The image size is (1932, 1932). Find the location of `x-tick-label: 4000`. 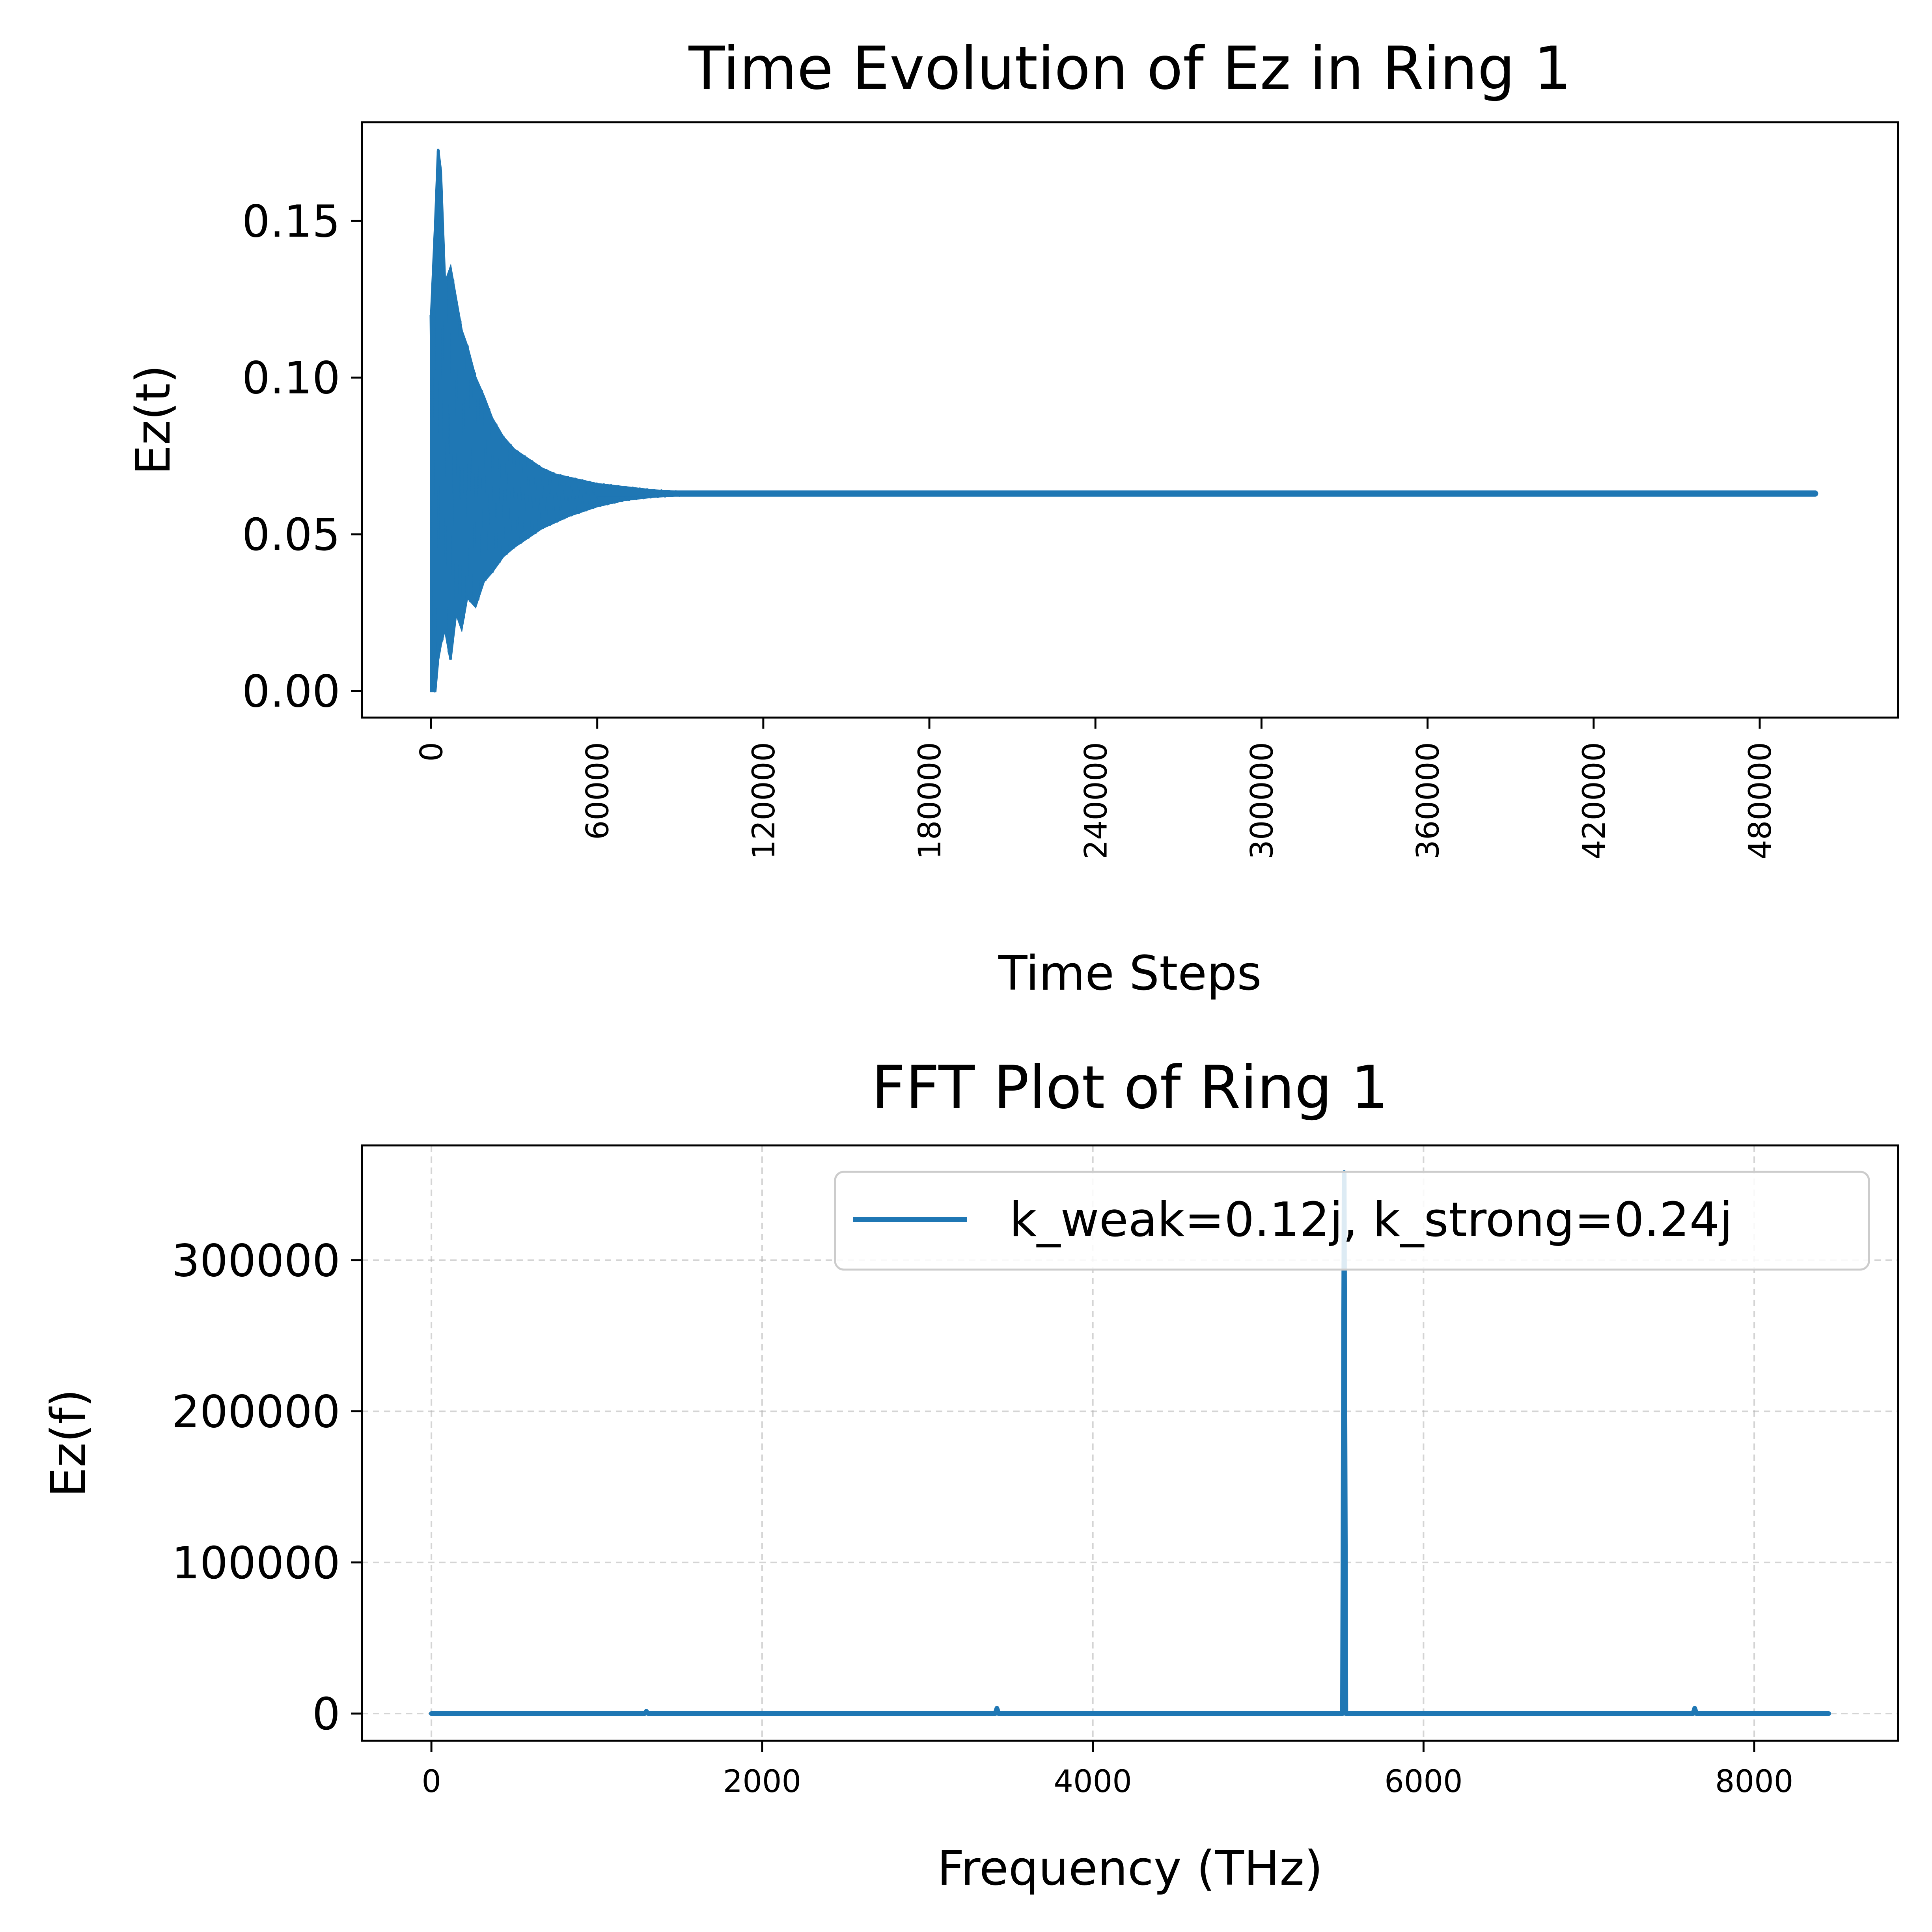

x-tick-label: 4000 is located at coordinates (1093, 1782).